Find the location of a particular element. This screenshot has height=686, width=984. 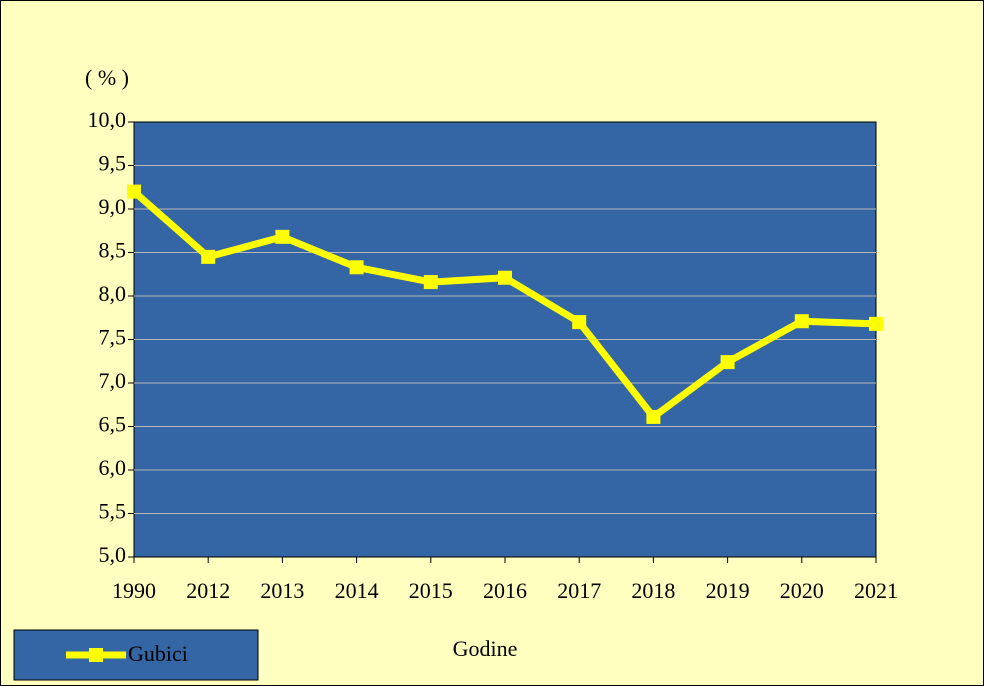

x-tick-label: 2016 is located at coordinates (505, 590).